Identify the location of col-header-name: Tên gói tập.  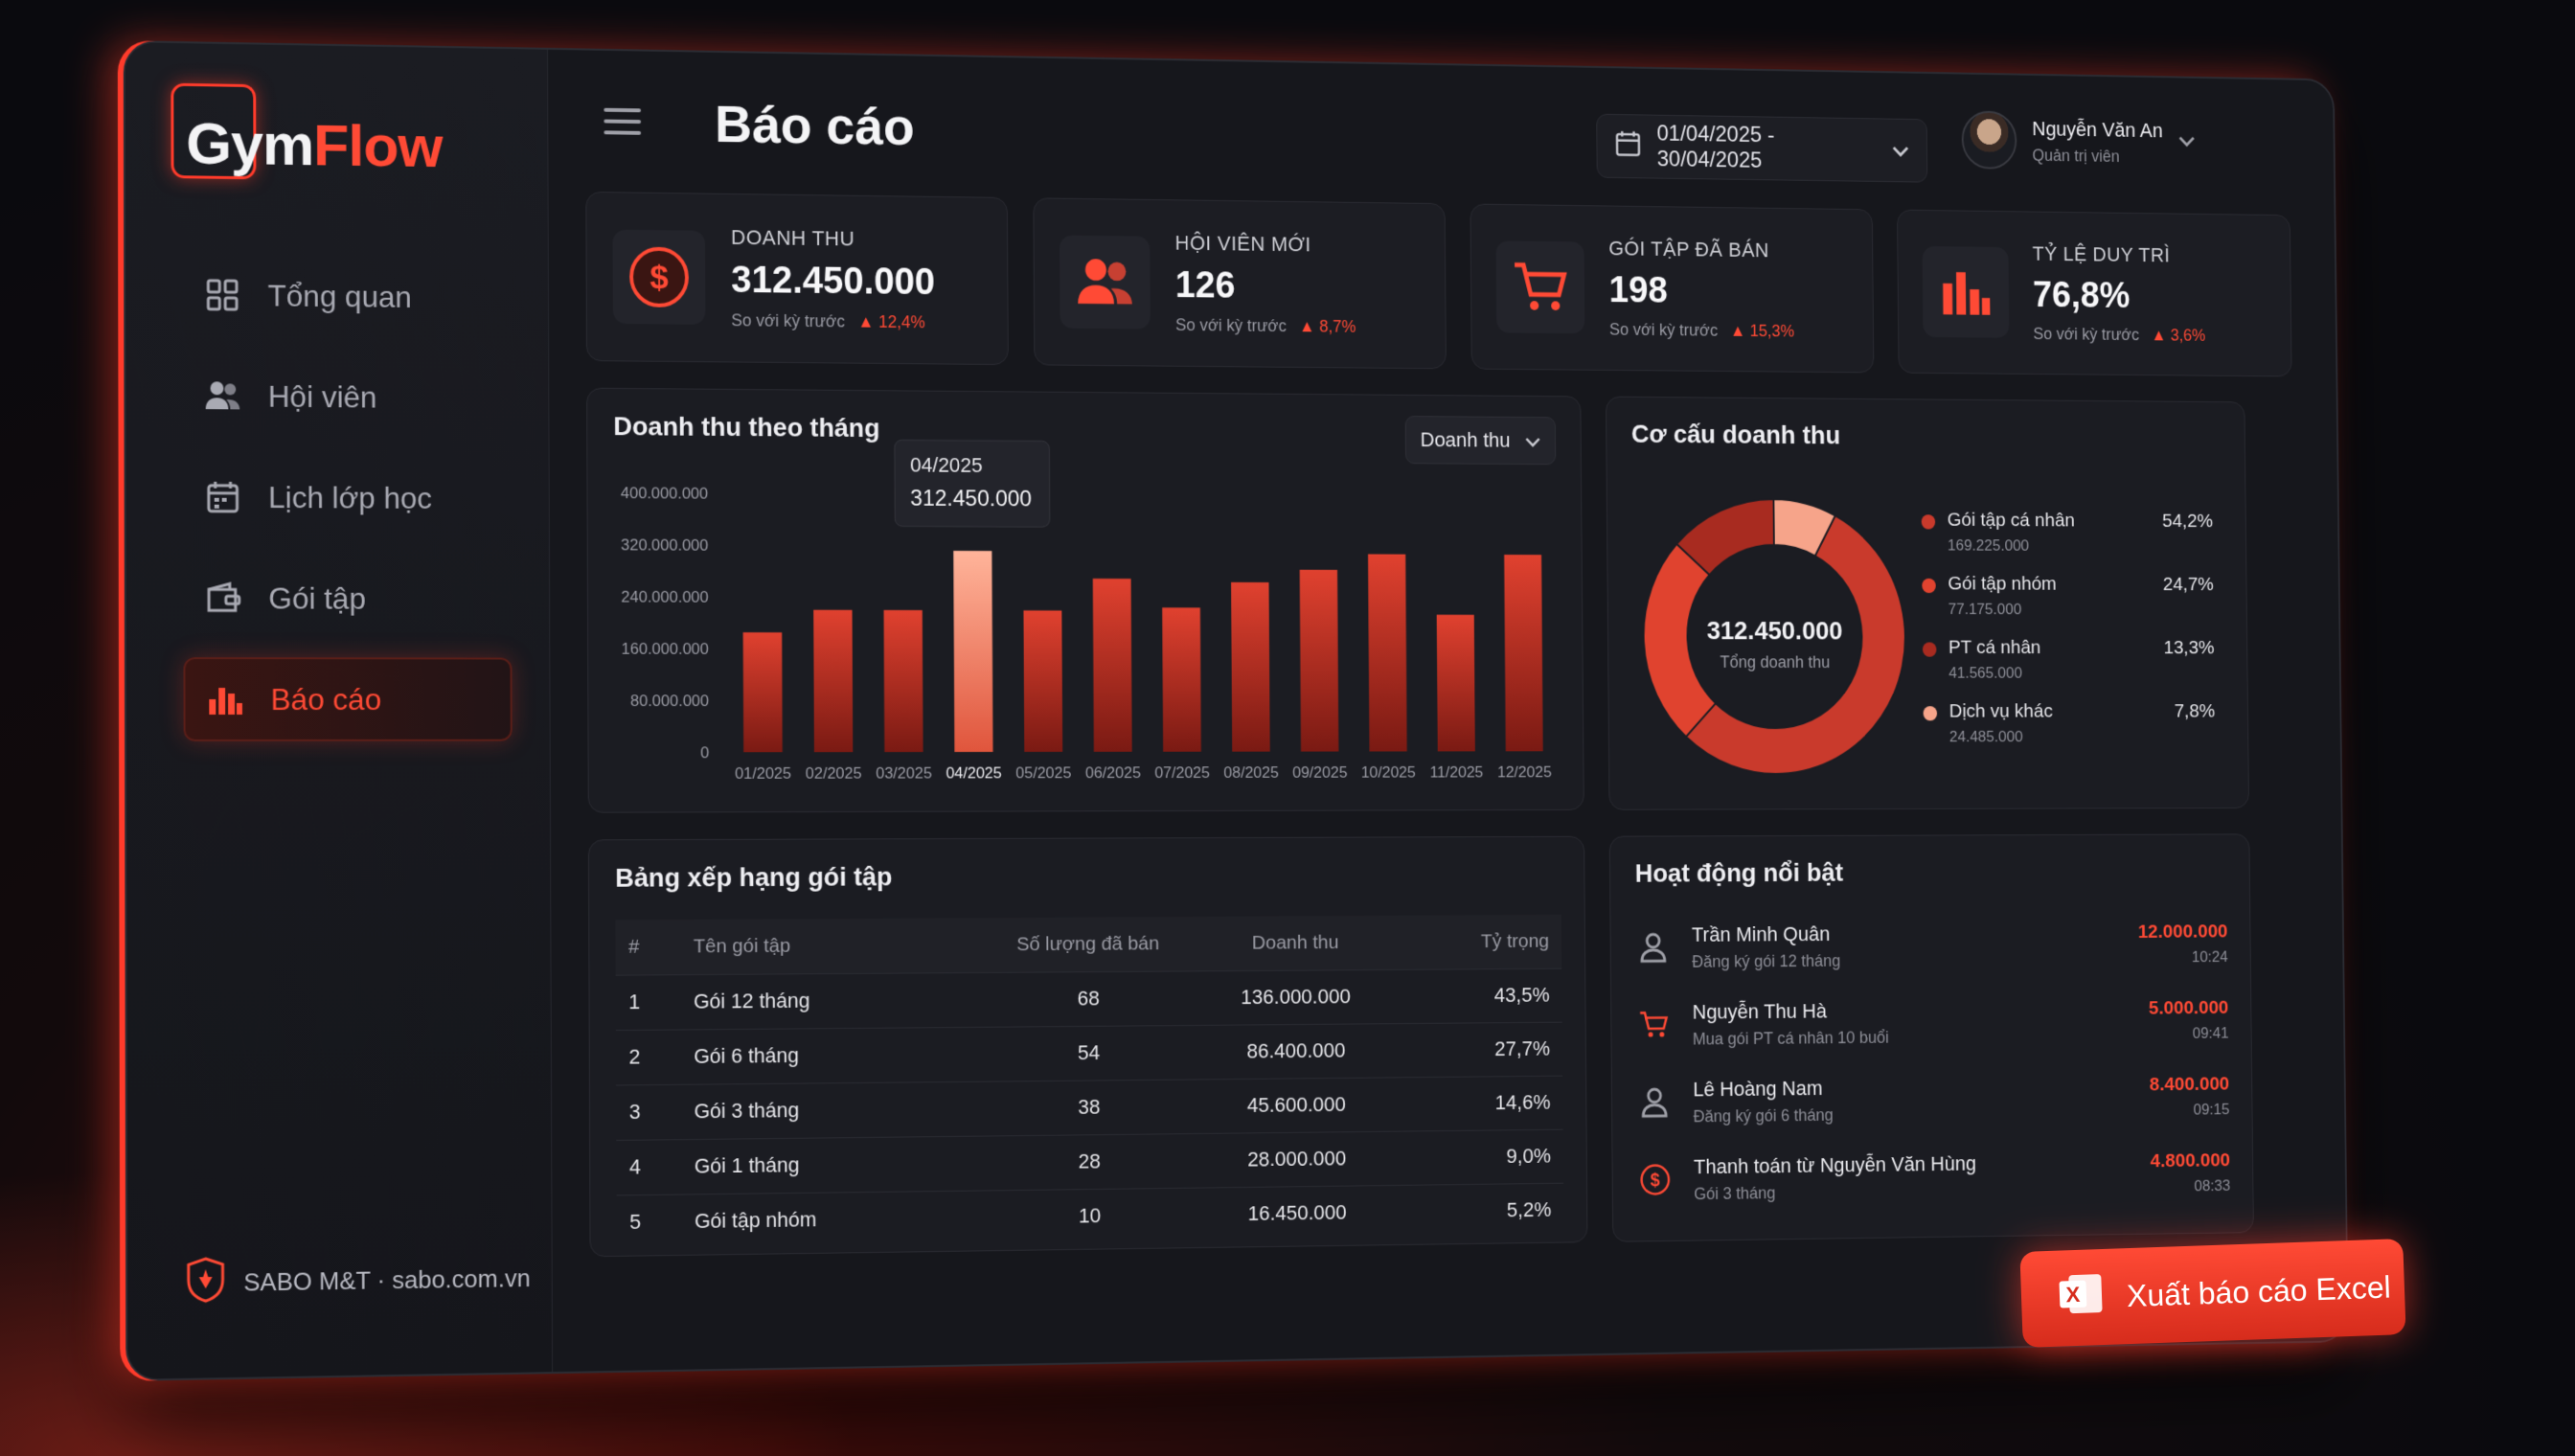
(832, 946).